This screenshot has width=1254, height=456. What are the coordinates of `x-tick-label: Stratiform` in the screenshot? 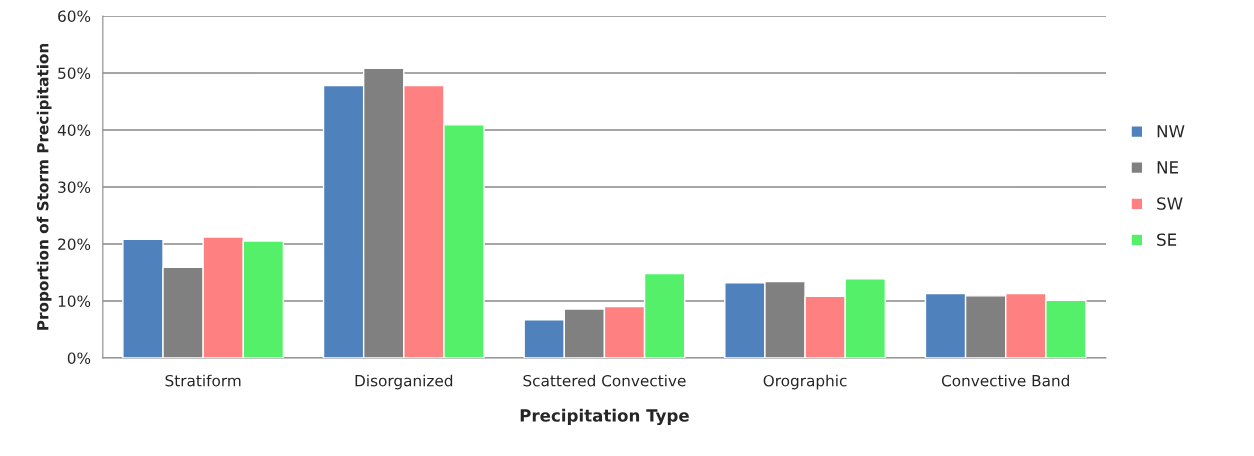 It's located at (203, 380).